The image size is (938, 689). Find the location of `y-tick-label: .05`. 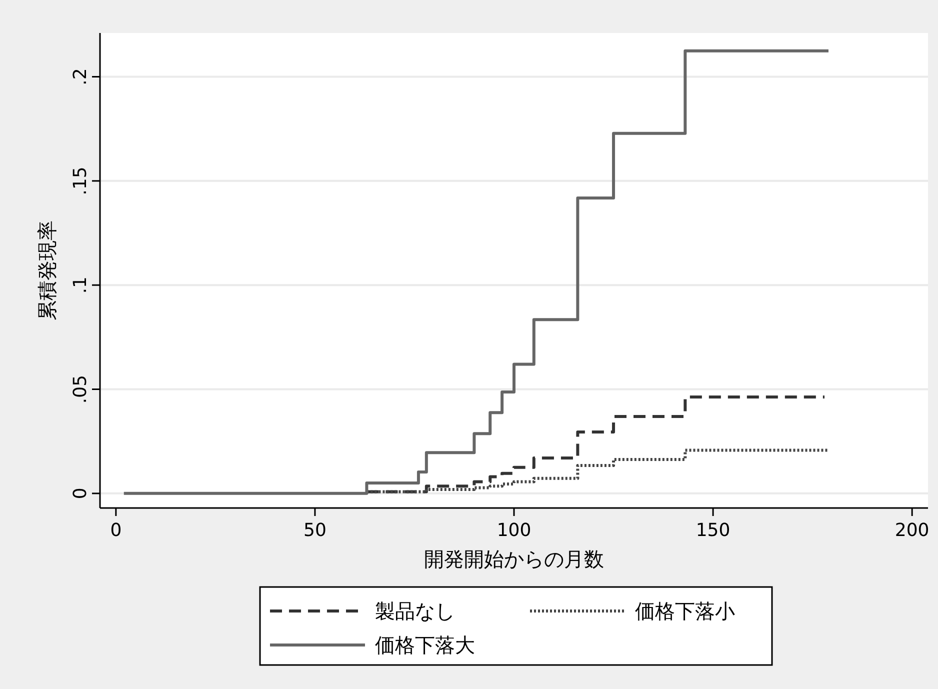

y-tick-label: .05 is located at coordinates (80, 389).